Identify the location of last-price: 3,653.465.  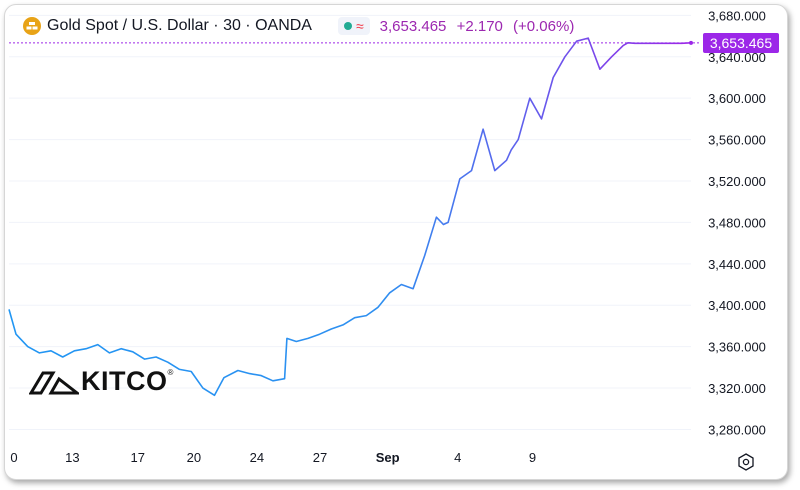
(413, 26).